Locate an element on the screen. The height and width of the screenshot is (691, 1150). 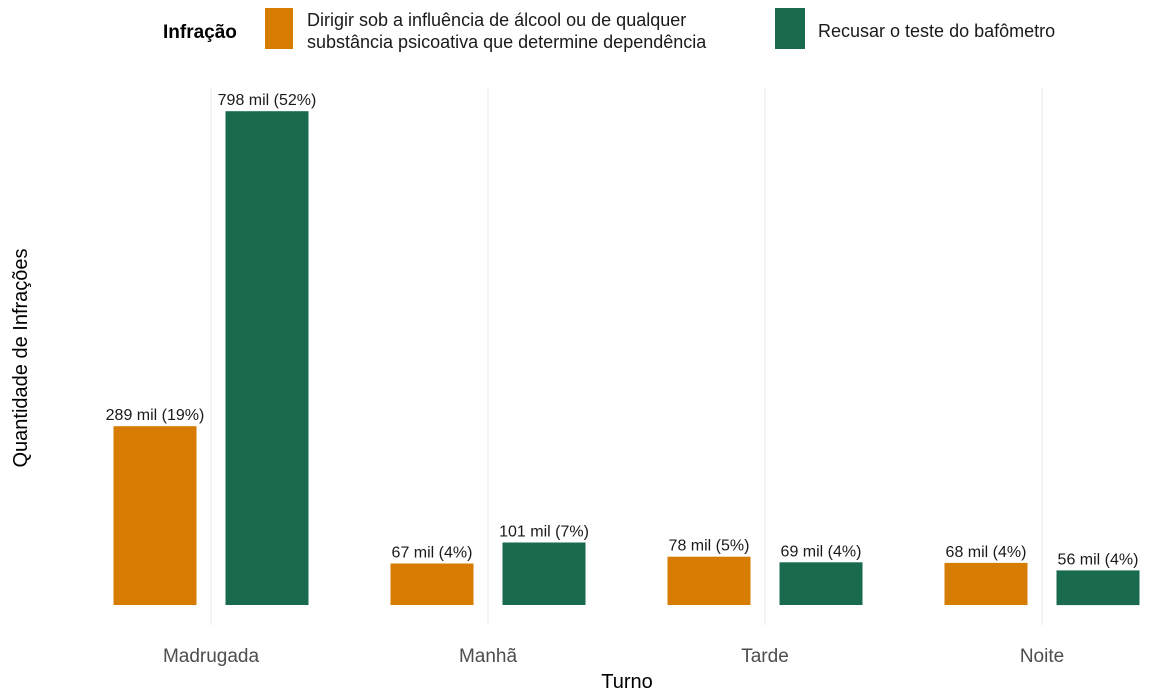
y-axis-title: Quantidade de Infrações is located at coordinates (21, 357).